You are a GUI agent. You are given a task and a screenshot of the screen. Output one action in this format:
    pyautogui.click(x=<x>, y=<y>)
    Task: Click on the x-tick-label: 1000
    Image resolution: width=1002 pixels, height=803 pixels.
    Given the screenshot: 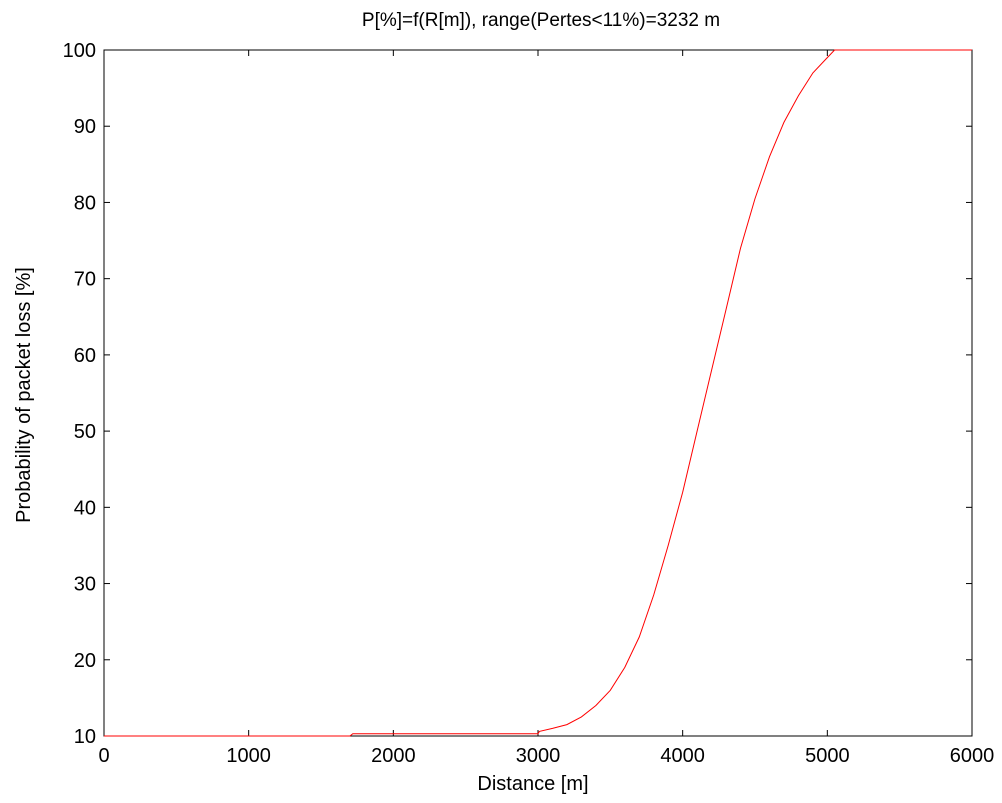 What is the action you would take?
    pyautogui.click(x=248, y=756)
    